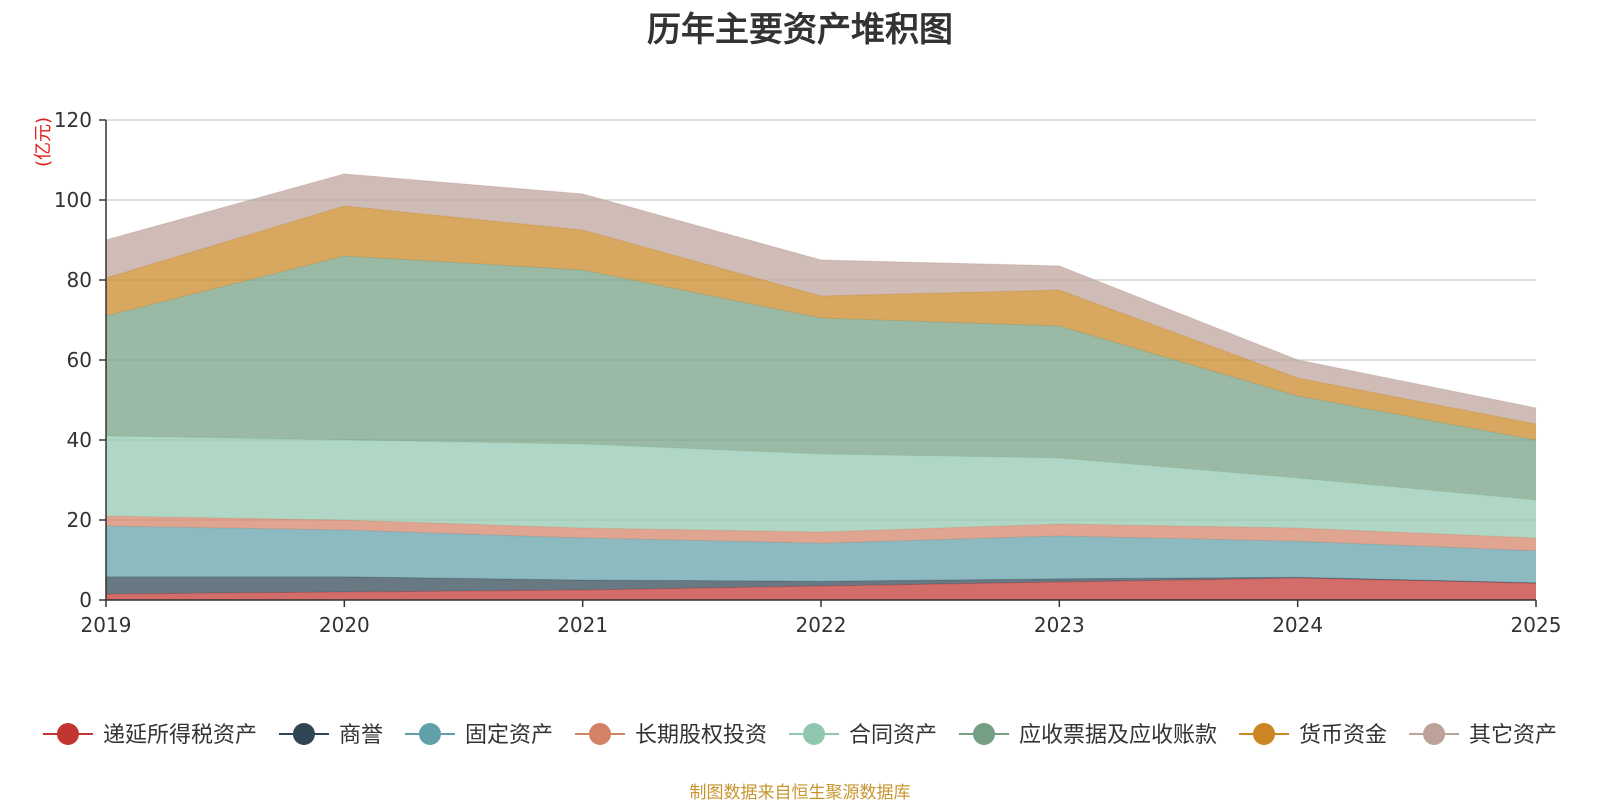 The height and width of the screenshot is (803, 1600). I want to click on y-axis-unit-label: (亿元), so click(43, 142).